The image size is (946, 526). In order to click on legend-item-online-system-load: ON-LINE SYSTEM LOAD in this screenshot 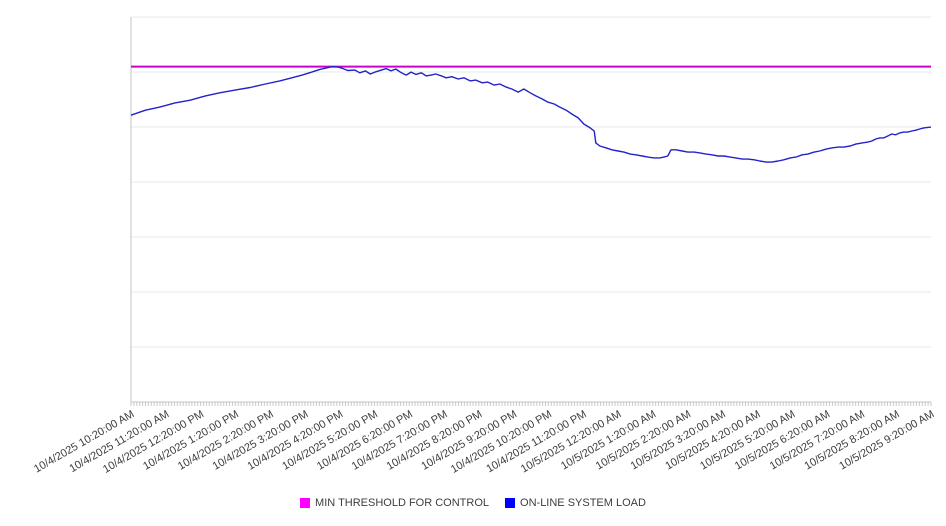, I will do `click(575, 503)`.